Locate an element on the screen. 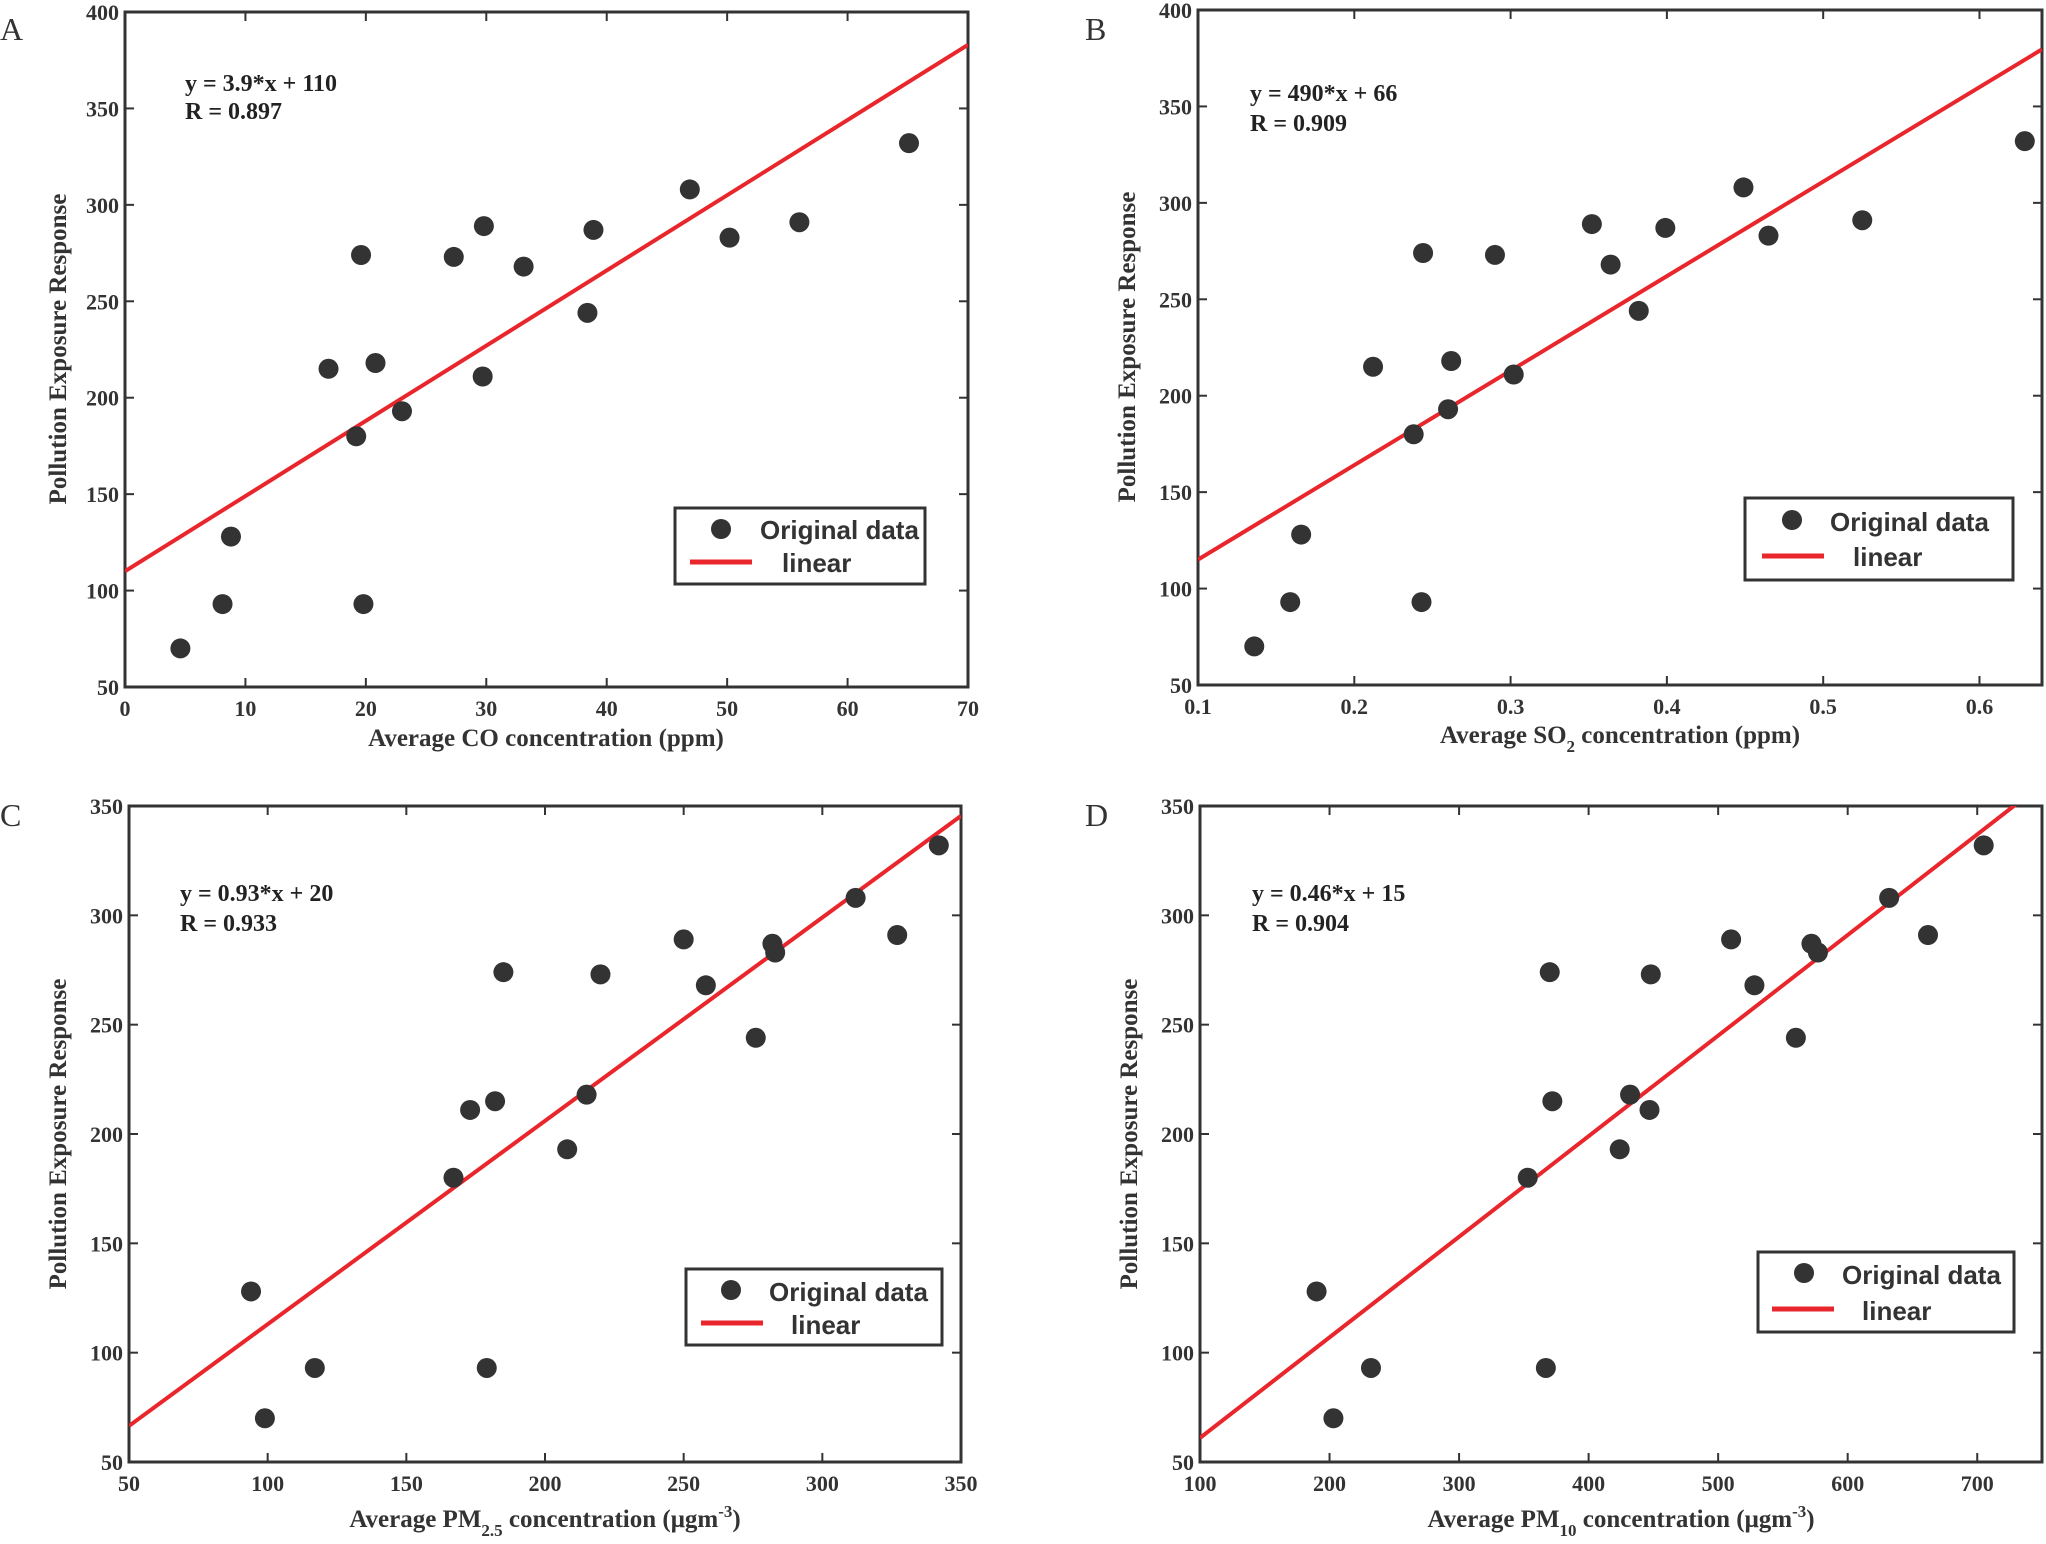 The image size is (2046, 1544). panel-c-xtick-label: 150 is located at coordinates (406, 1483).